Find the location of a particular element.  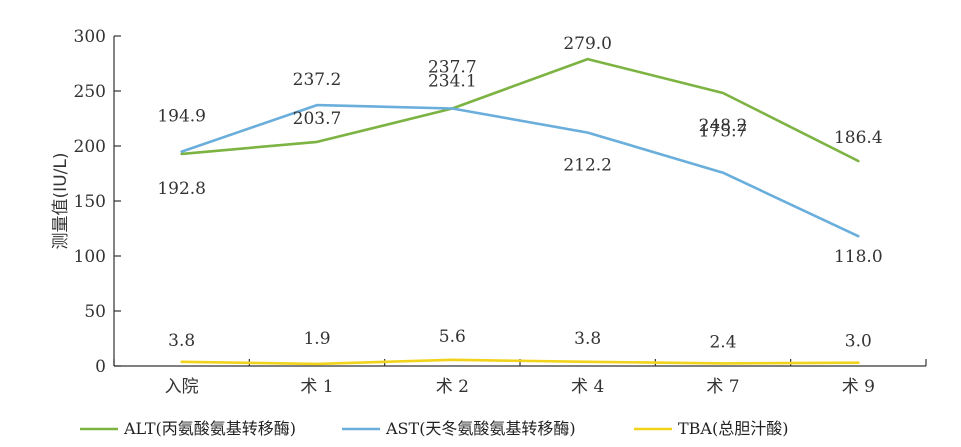

y-tick-label: 50 is located at coordinates (95, 312).